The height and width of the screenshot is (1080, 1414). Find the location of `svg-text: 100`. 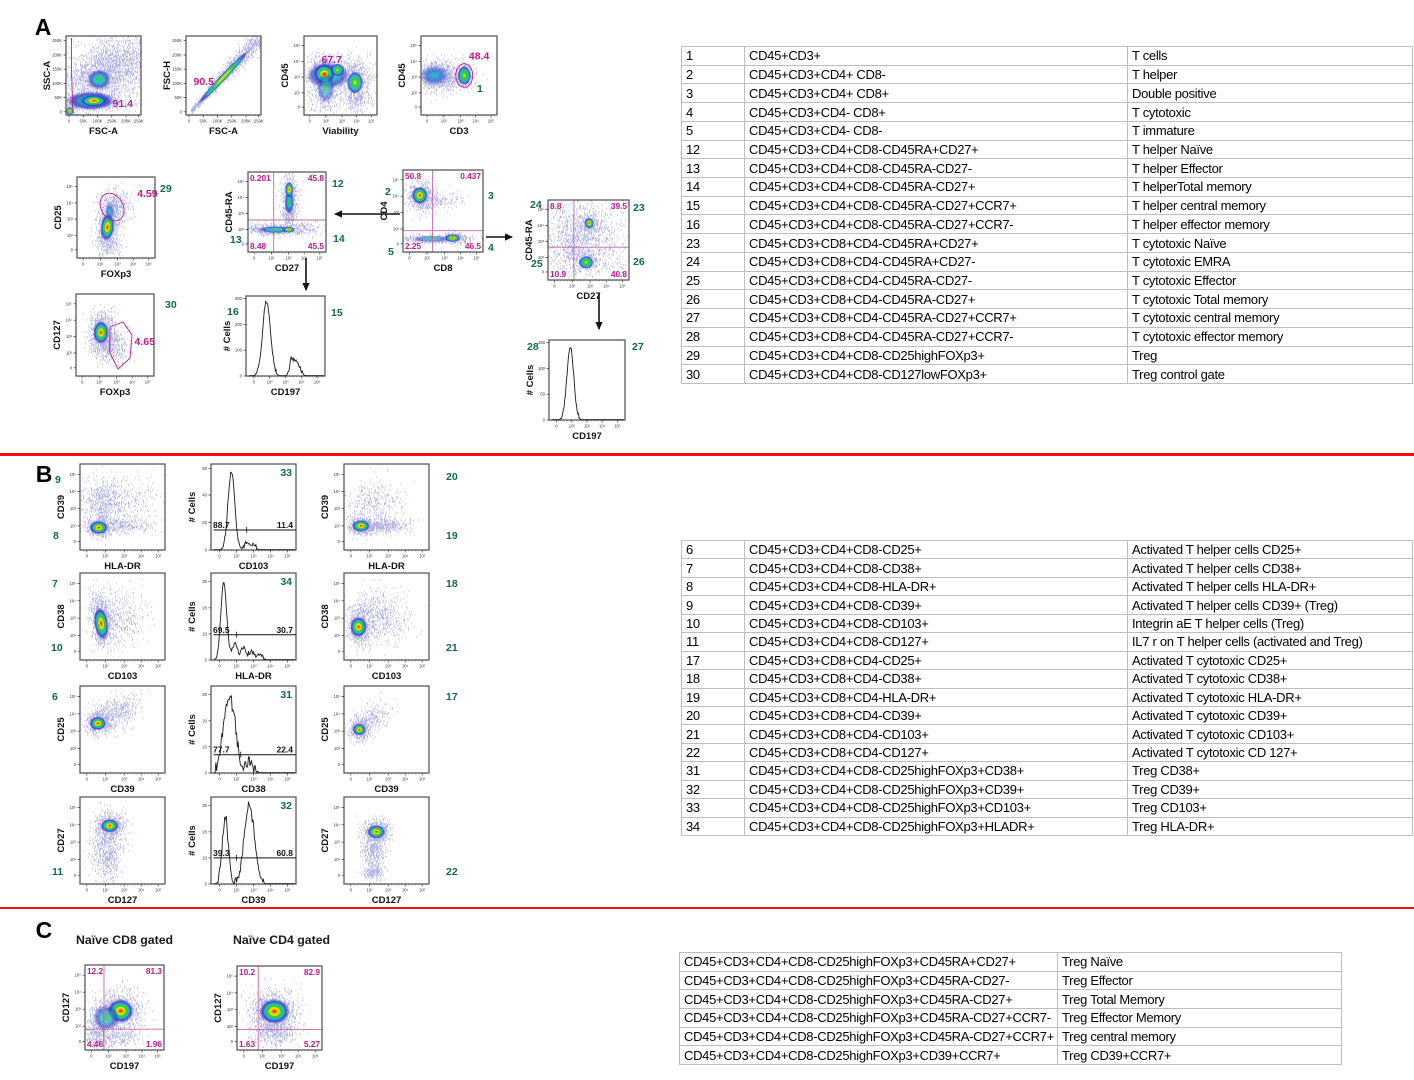

svg-text: 100 is located at coordinates (239, 350).